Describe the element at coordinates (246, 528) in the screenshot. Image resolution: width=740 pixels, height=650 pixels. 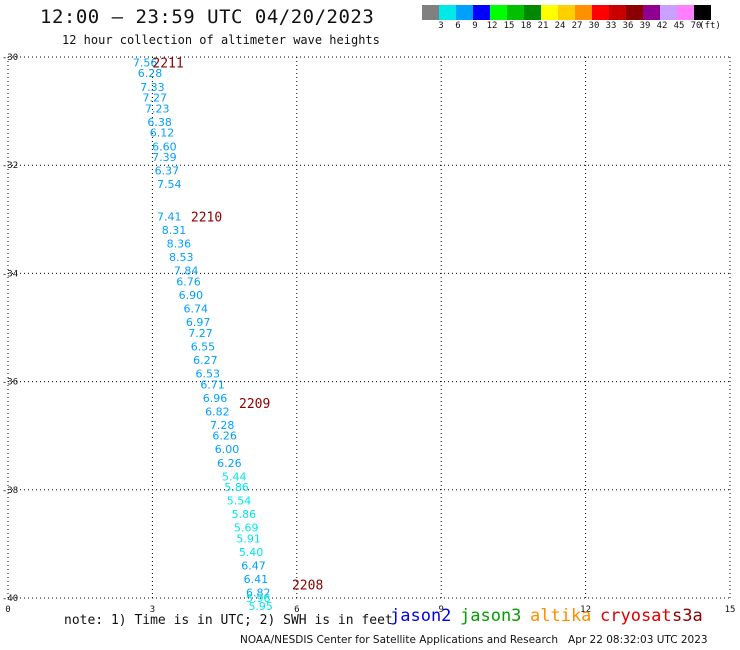
I see `swh-data-point: 5.69` at that location.